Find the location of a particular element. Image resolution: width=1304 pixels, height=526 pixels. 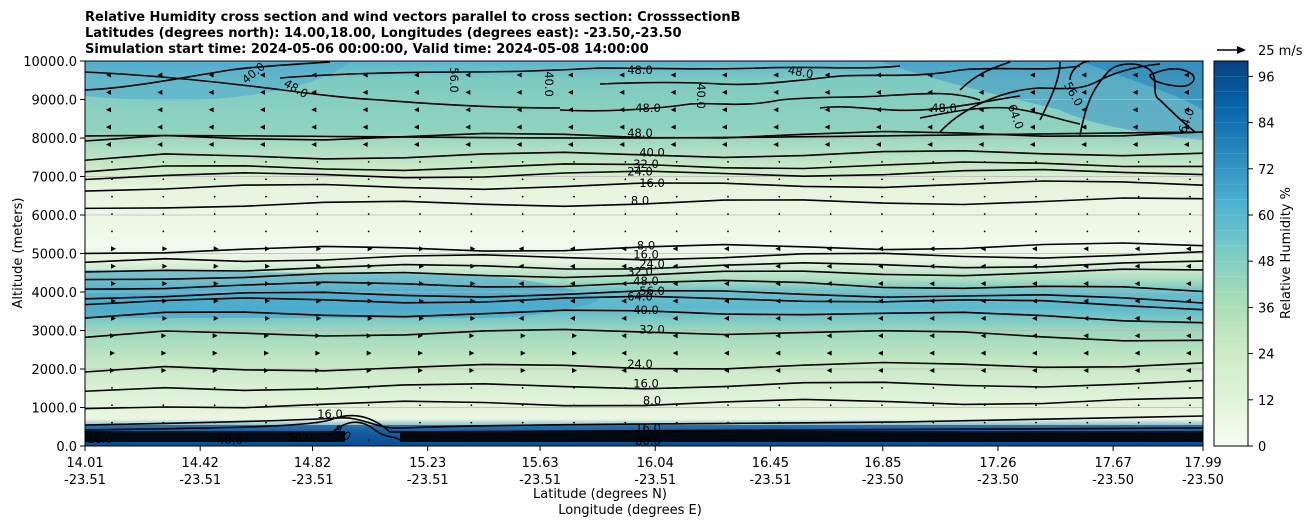

colorbar-frame is located at coordinates (1231, 253).